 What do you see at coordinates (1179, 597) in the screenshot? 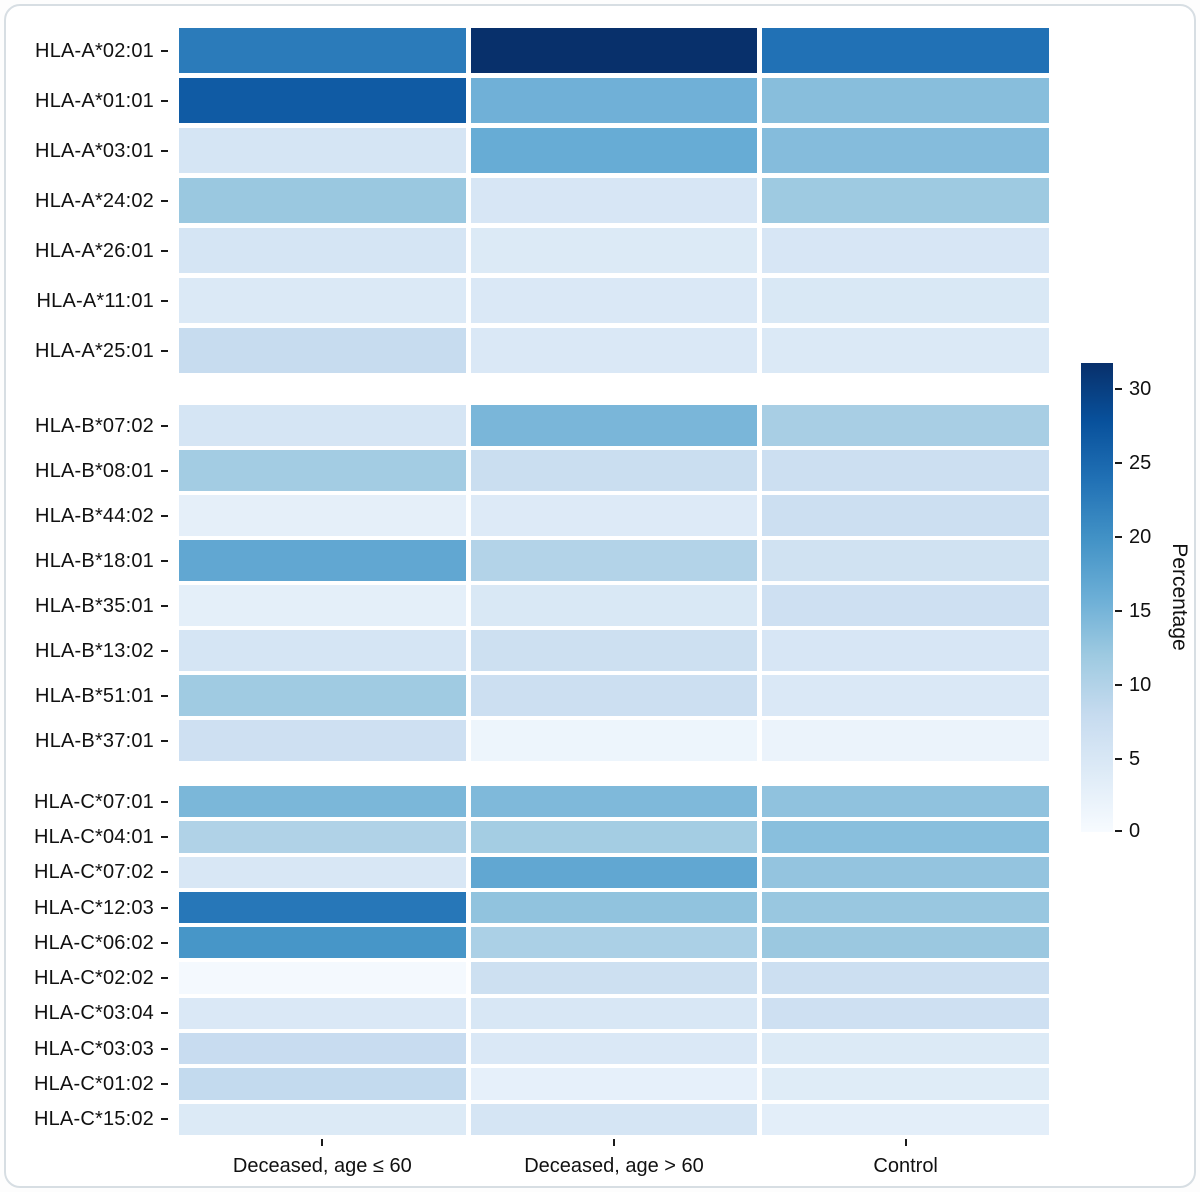
I see `colorbar-axis-label: Percentage` at bounding box center [1179, 597].